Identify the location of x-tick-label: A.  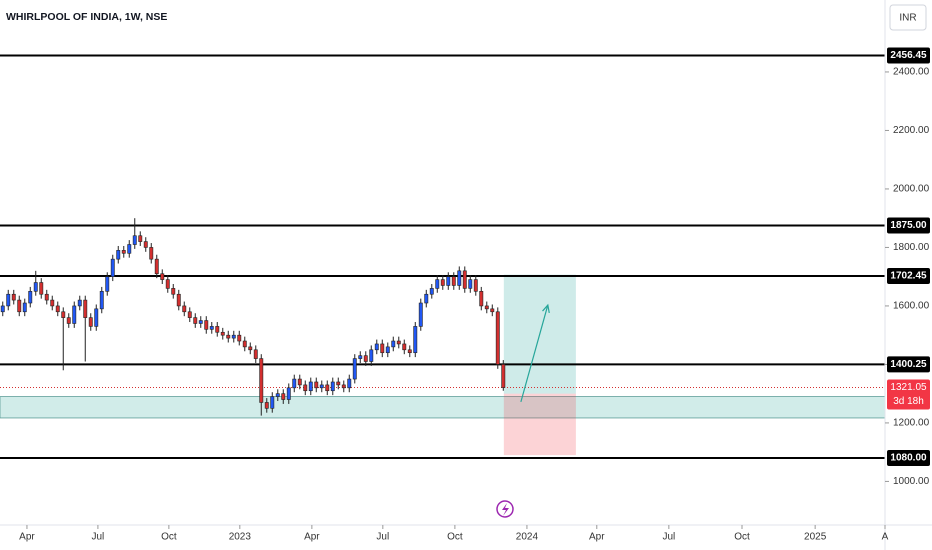
(885, 537).